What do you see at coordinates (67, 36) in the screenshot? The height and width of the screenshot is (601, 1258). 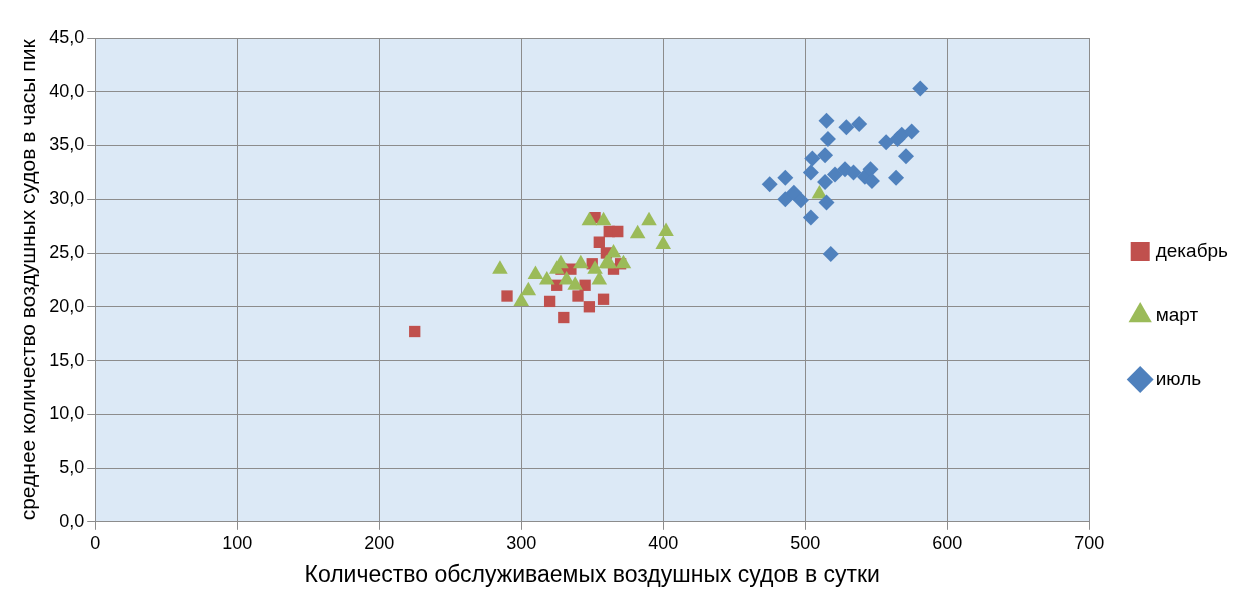 I see `y-tick-label: 45,0` at bounding box center [67, 36].